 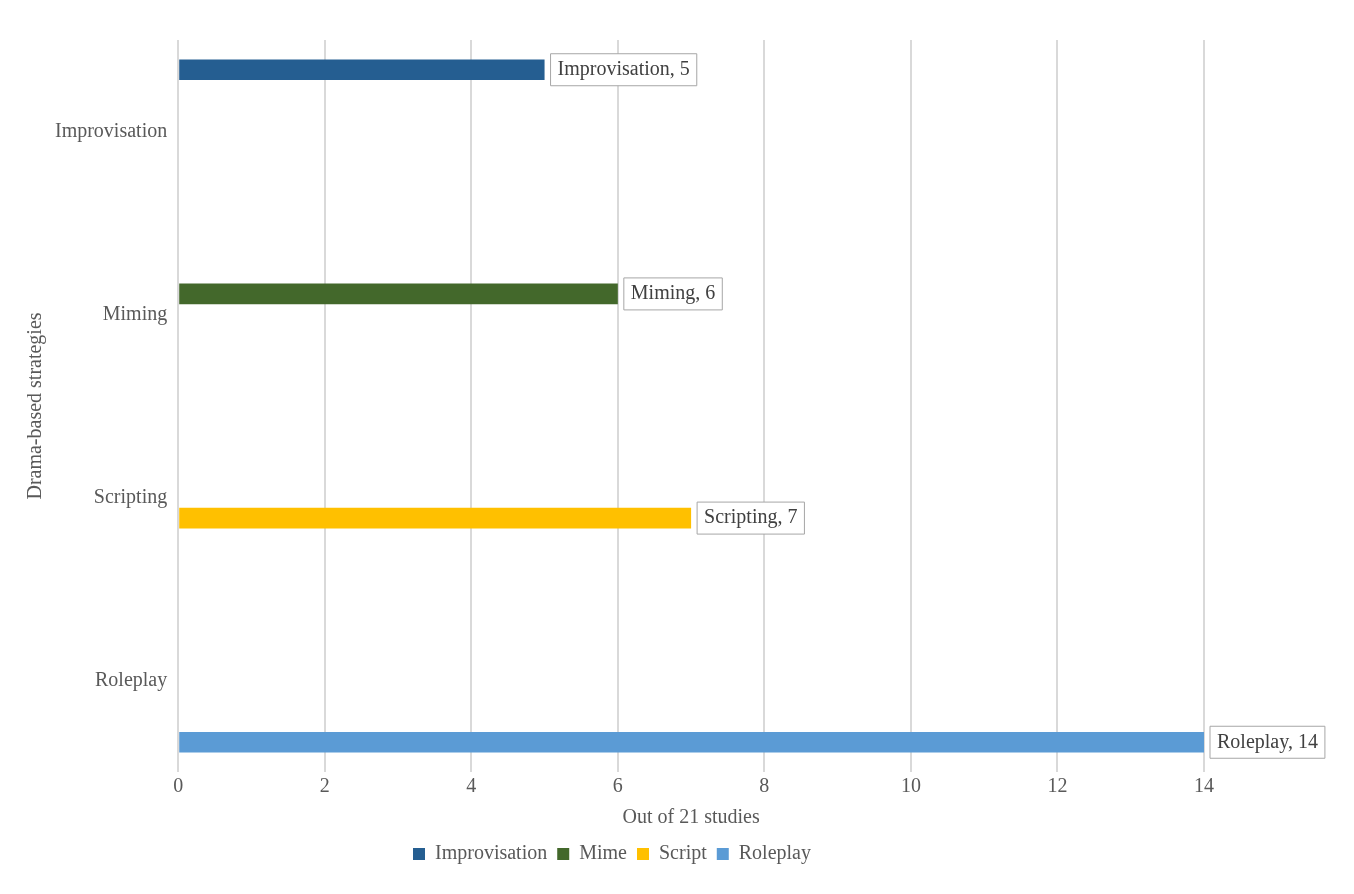 I want to click on legend-label: Mime, so click(x=603, y=852).